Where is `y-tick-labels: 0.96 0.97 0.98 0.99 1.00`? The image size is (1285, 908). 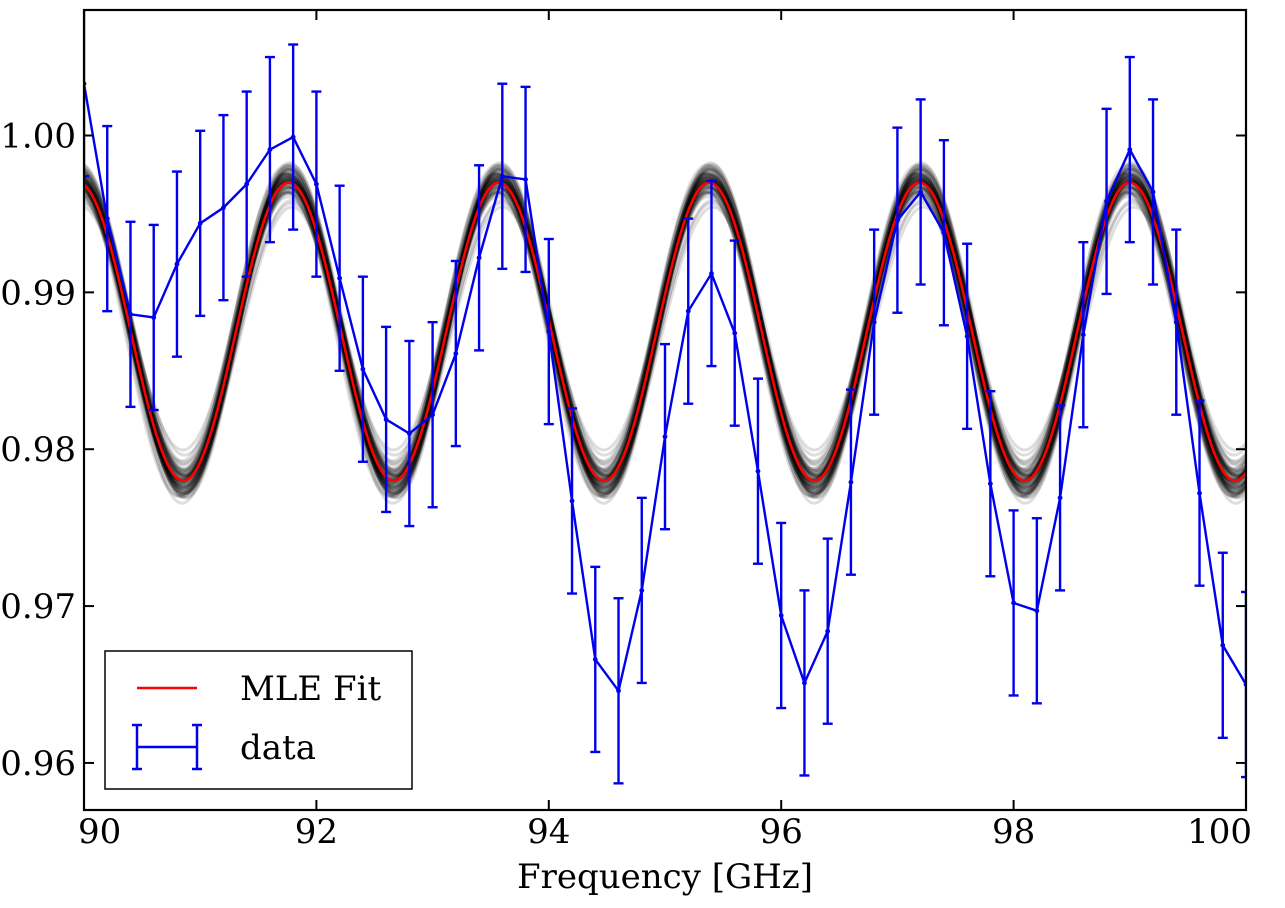 y-tick-labels: 0.96 0.97 0.98 0.99 1.00 is located at coordinates (38, 449).